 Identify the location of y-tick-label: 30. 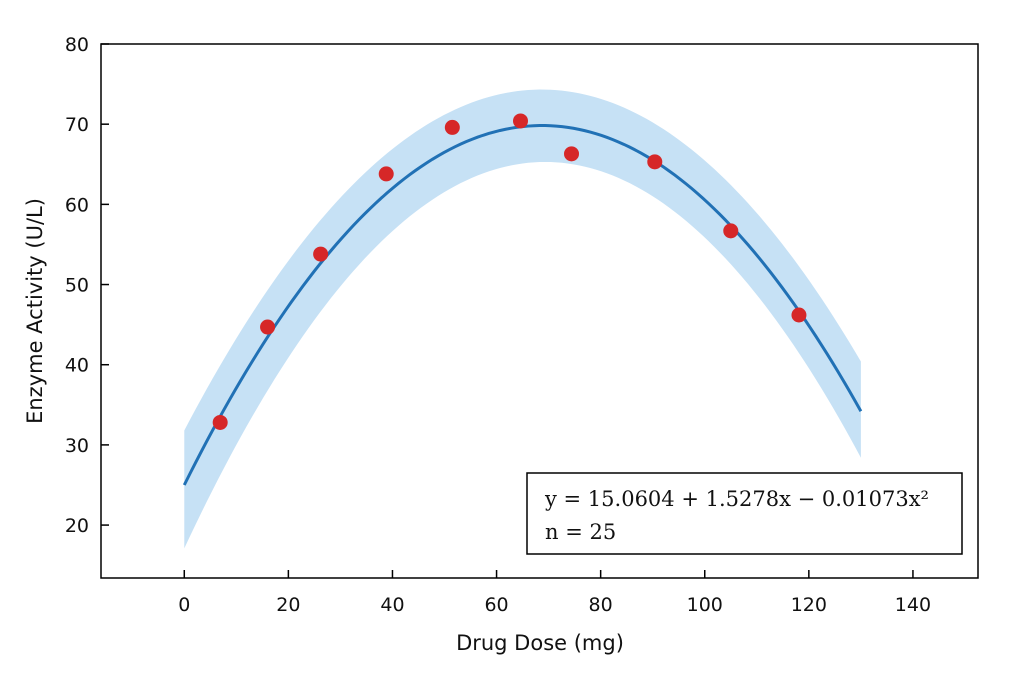
(77, 446).